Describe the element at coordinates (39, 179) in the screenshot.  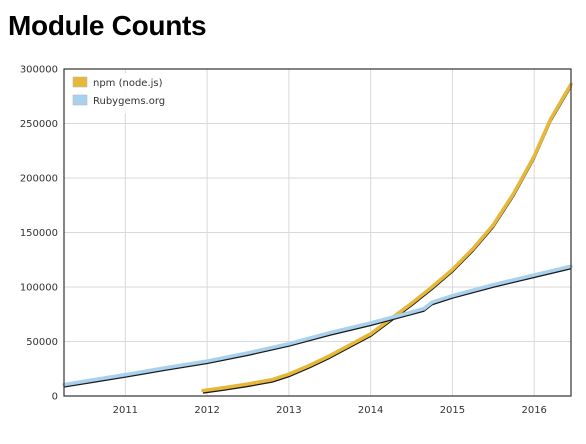
I see `y-tick-label: 200000` at that location.